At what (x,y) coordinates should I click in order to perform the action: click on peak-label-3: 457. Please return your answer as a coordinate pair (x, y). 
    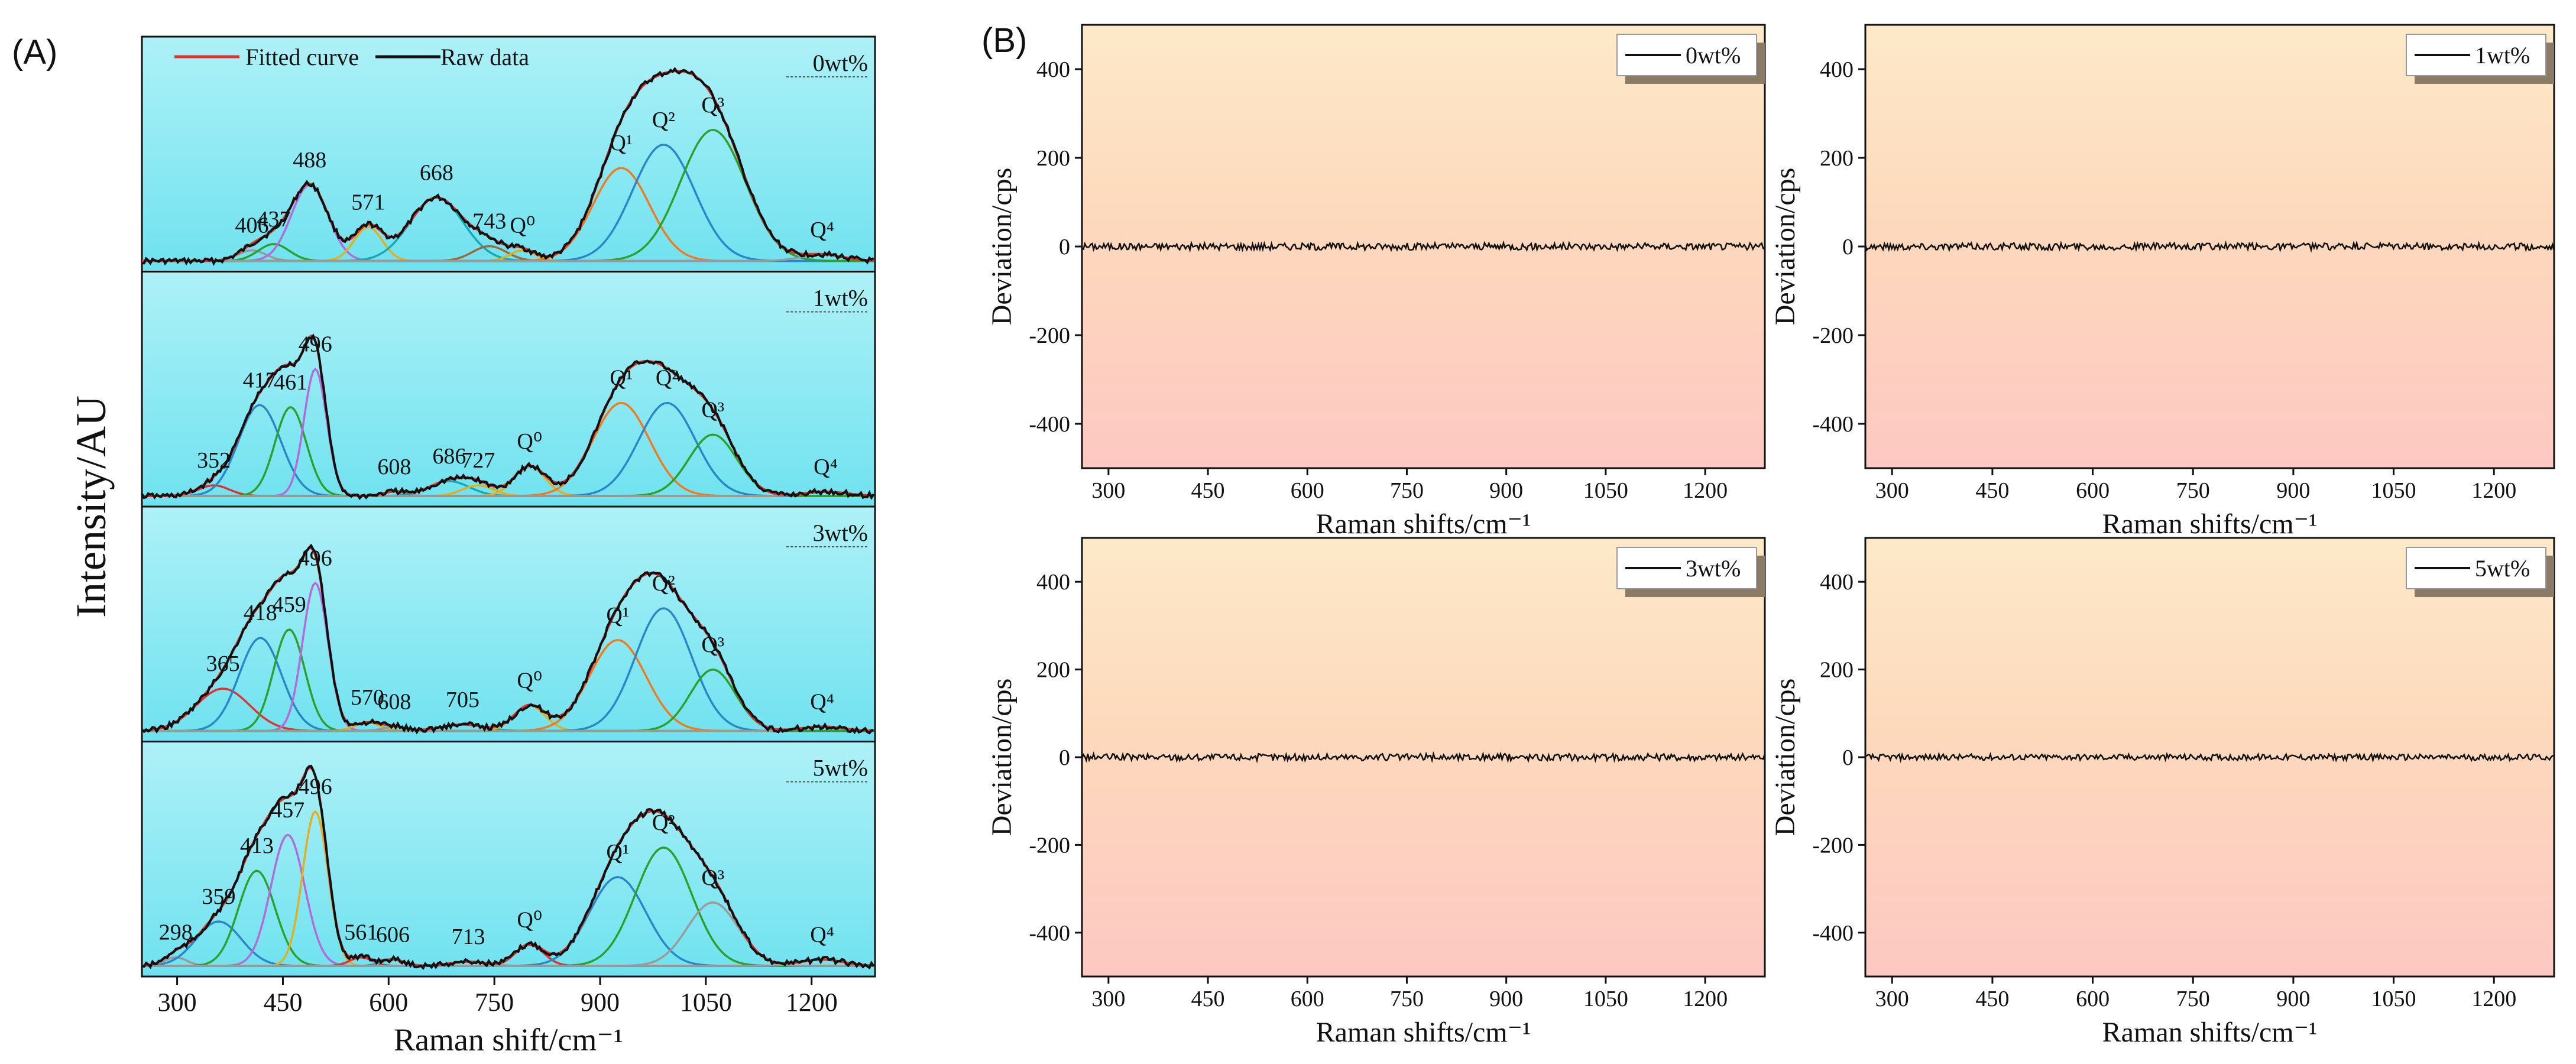
    Looking at the image, I should click on (287, 809).